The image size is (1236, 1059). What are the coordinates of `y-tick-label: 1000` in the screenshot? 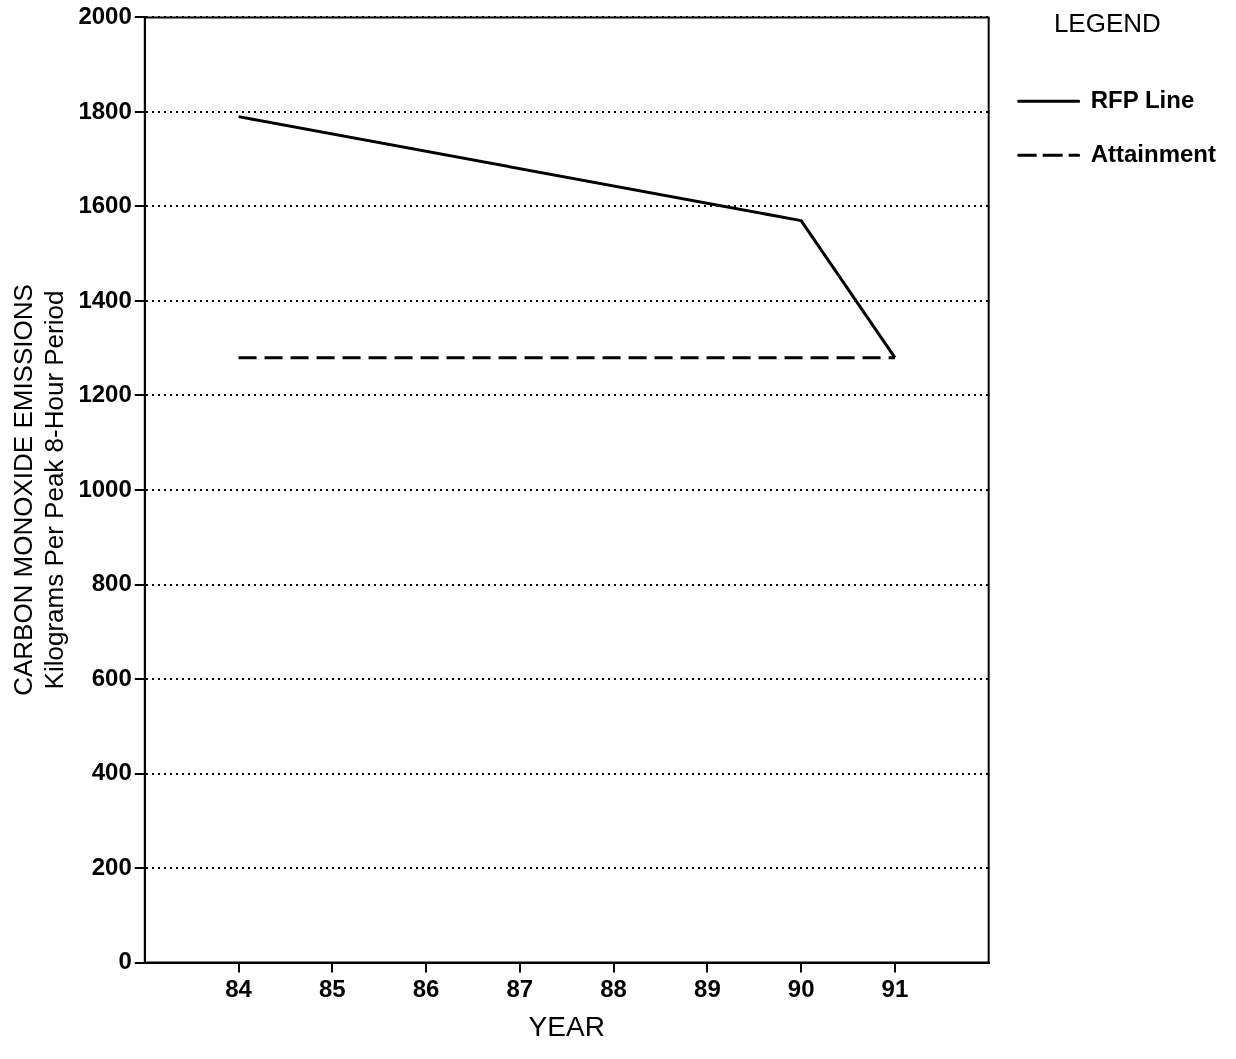 It's located at (105, 488).